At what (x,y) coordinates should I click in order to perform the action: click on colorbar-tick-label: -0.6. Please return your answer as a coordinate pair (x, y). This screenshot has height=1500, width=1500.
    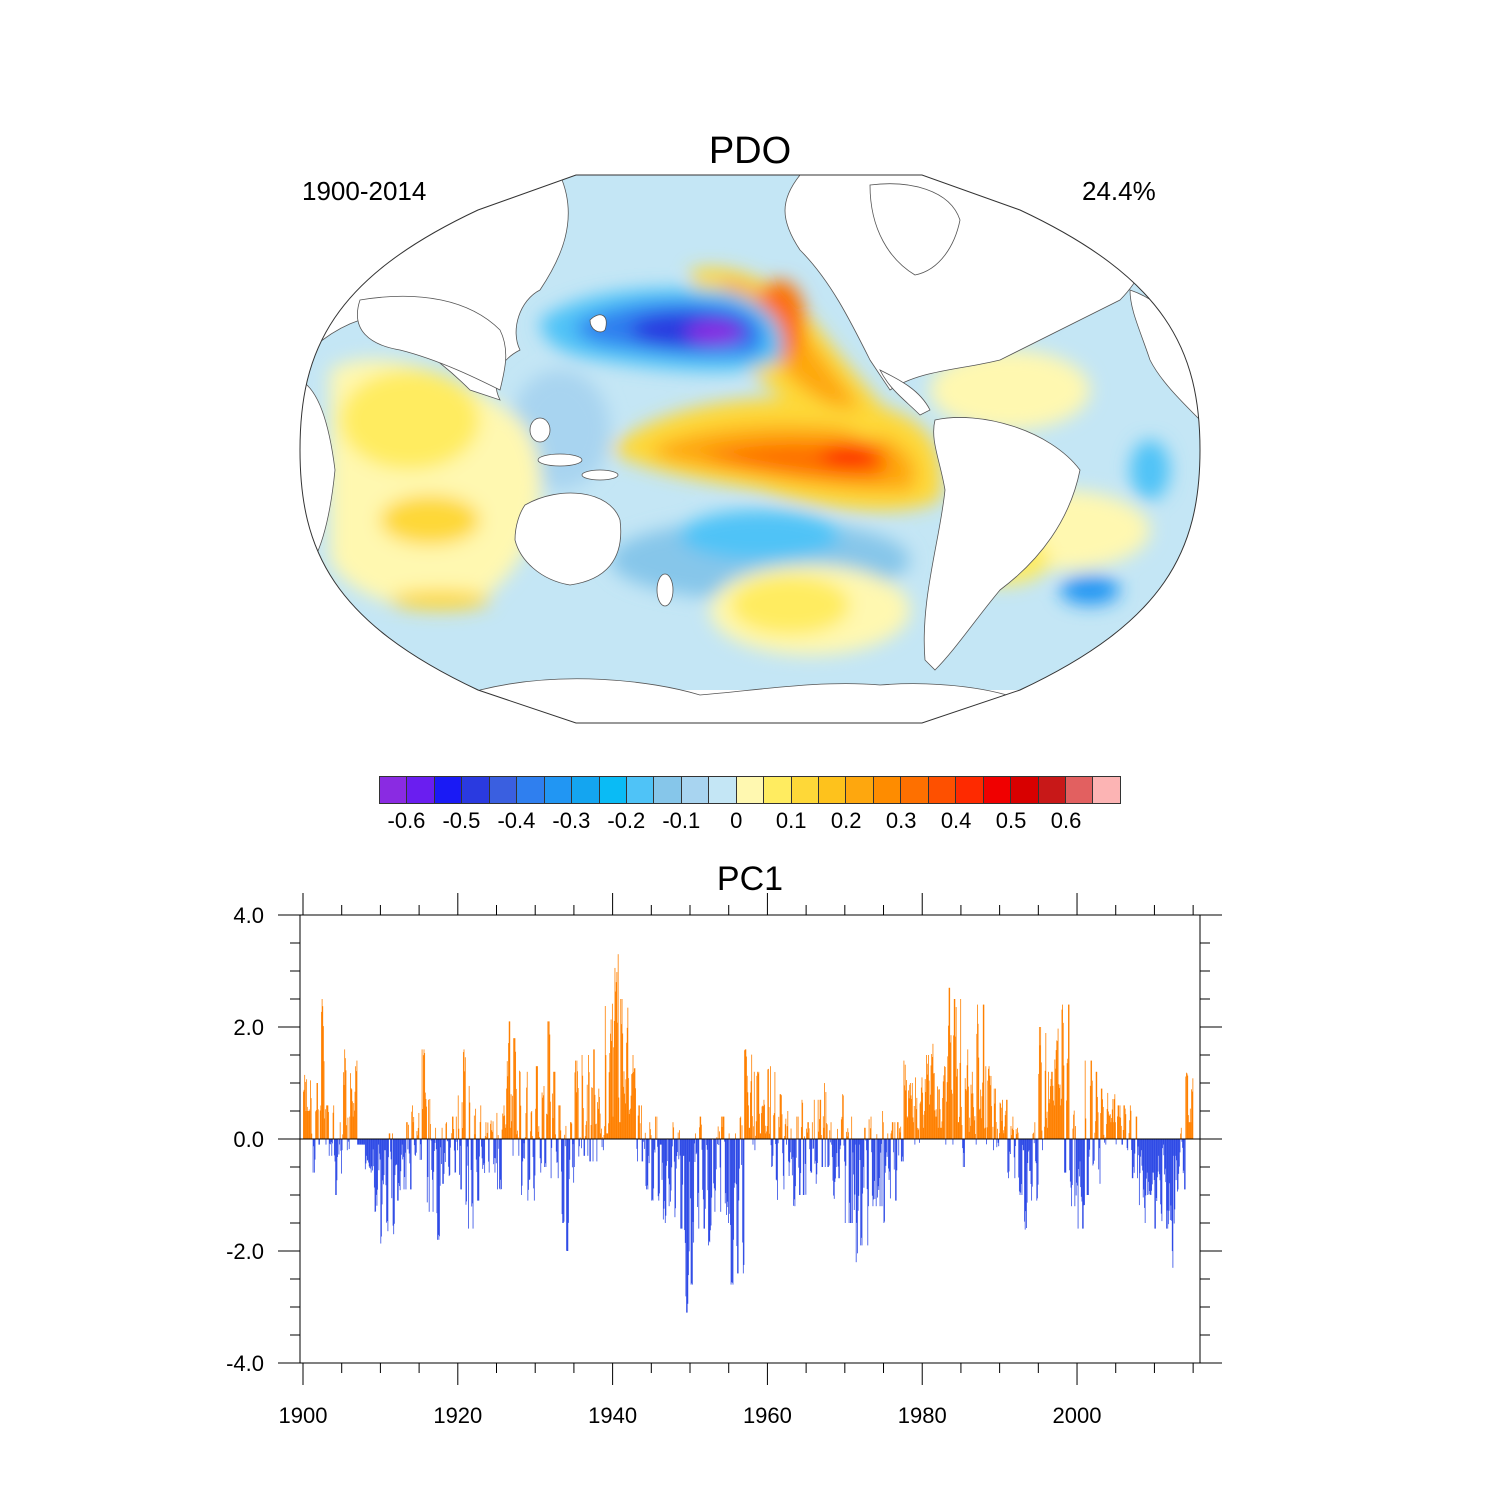
    Looking at the image, I should click on (406, 820).